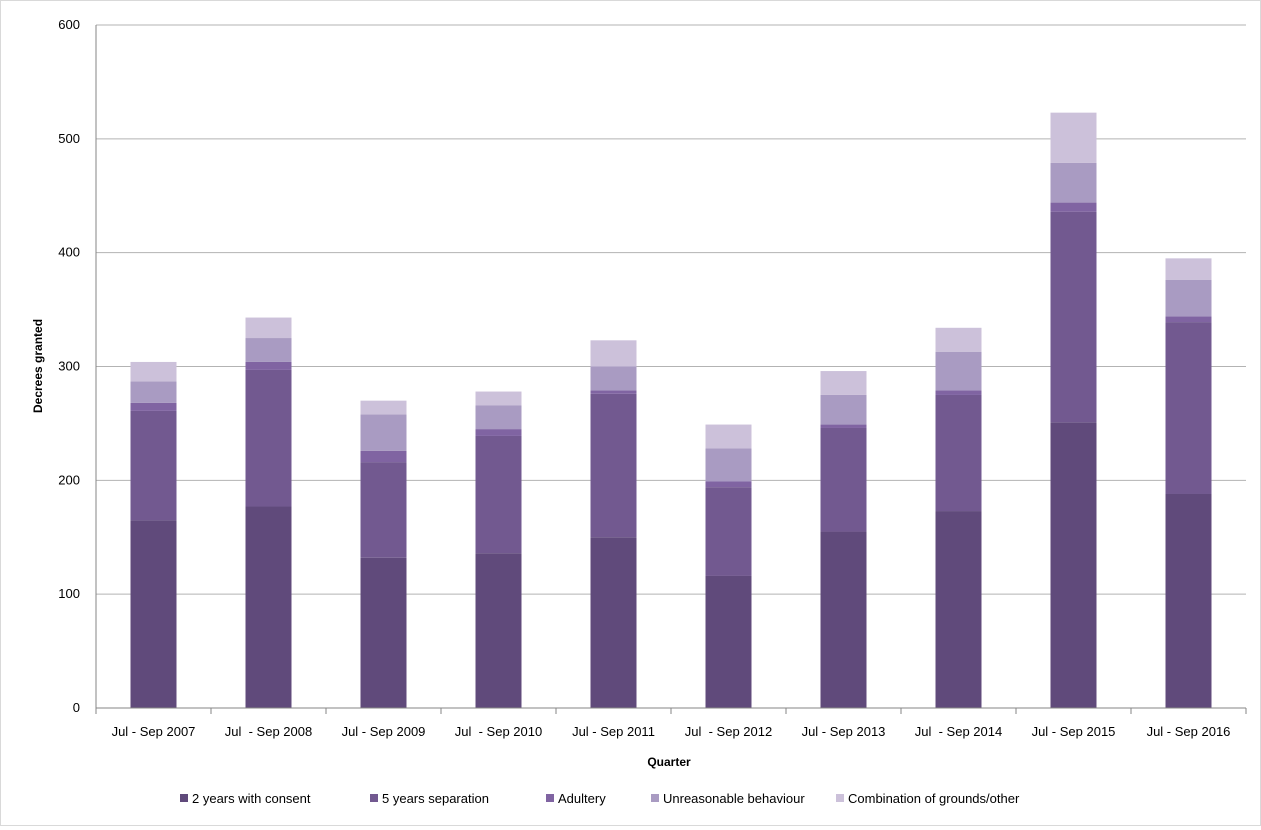 This screenshot has width=1261, height=830. Describe the element at coordinates (669, 762) in the screenshot. I see `x-axis-title: Quarter` at that location.